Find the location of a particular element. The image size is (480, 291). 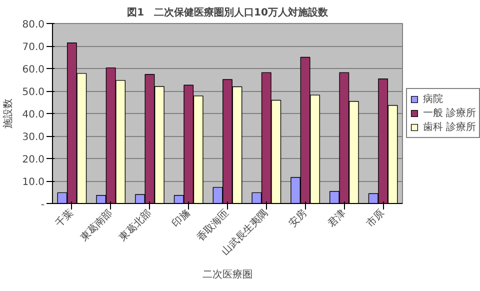

x-tick-label: 市原 is located at coordinates (375, 218).